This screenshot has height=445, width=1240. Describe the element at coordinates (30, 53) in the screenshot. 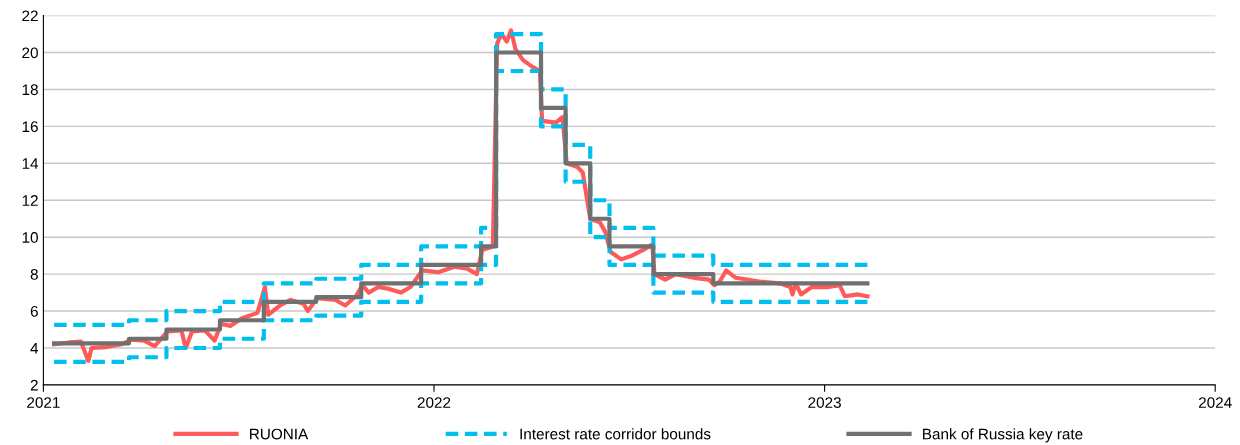

I see `y-tick-label: 20` at that location.